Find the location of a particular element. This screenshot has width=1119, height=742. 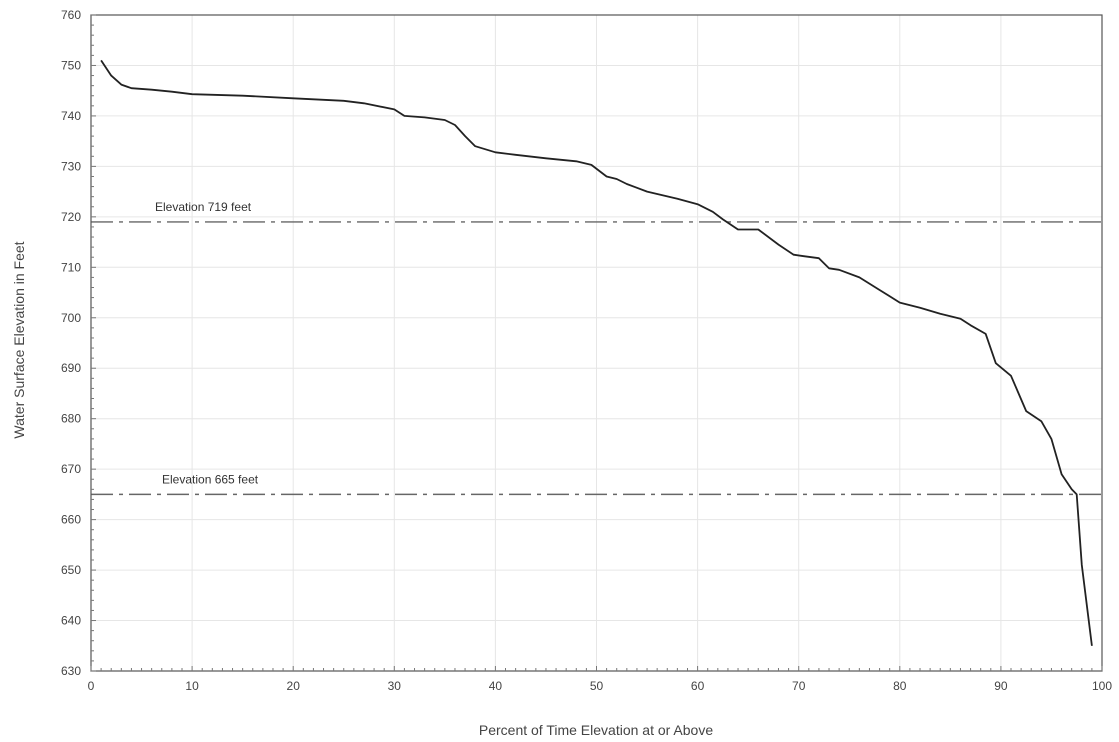

y-tick-label: 750 is located at coordinates (71, 65).